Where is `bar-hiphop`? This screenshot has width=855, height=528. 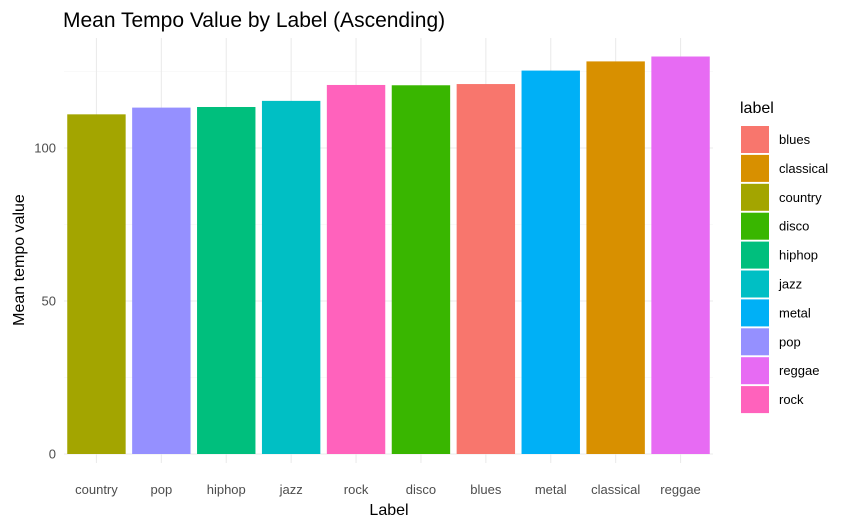
bar-hiphop is located at coordinates (226, 280).